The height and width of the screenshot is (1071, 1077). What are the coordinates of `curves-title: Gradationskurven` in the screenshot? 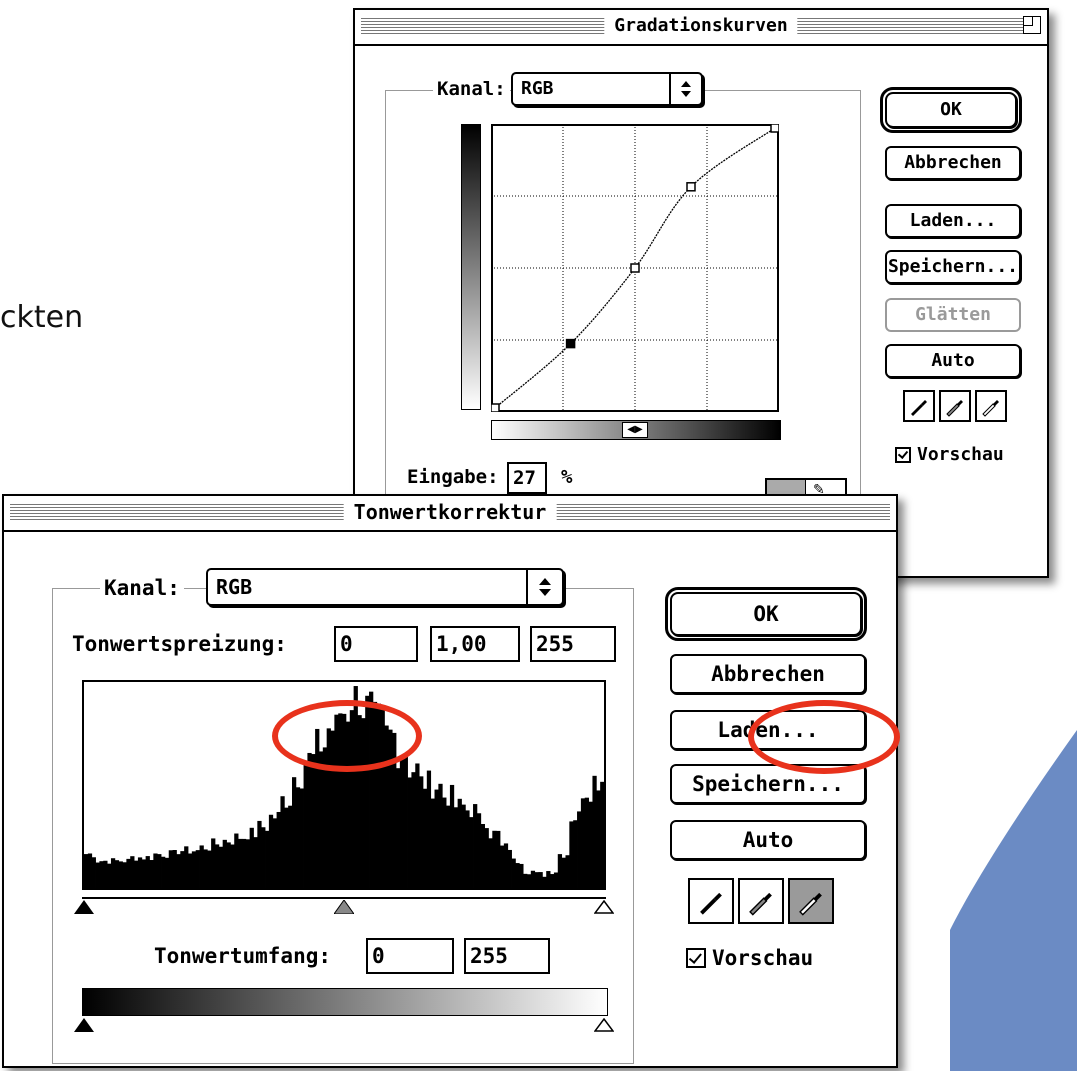 It's located at (701, 26).